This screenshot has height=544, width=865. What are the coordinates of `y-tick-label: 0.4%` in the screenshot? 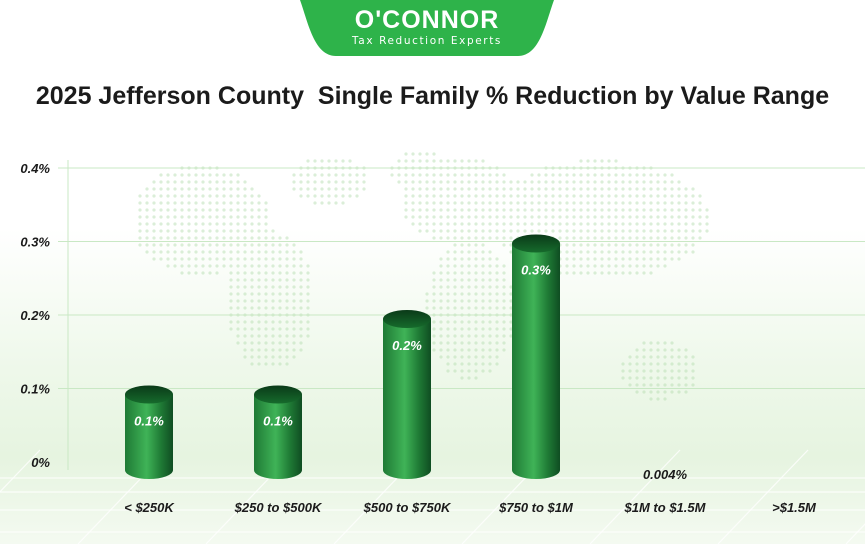 It's located at (35, 168).